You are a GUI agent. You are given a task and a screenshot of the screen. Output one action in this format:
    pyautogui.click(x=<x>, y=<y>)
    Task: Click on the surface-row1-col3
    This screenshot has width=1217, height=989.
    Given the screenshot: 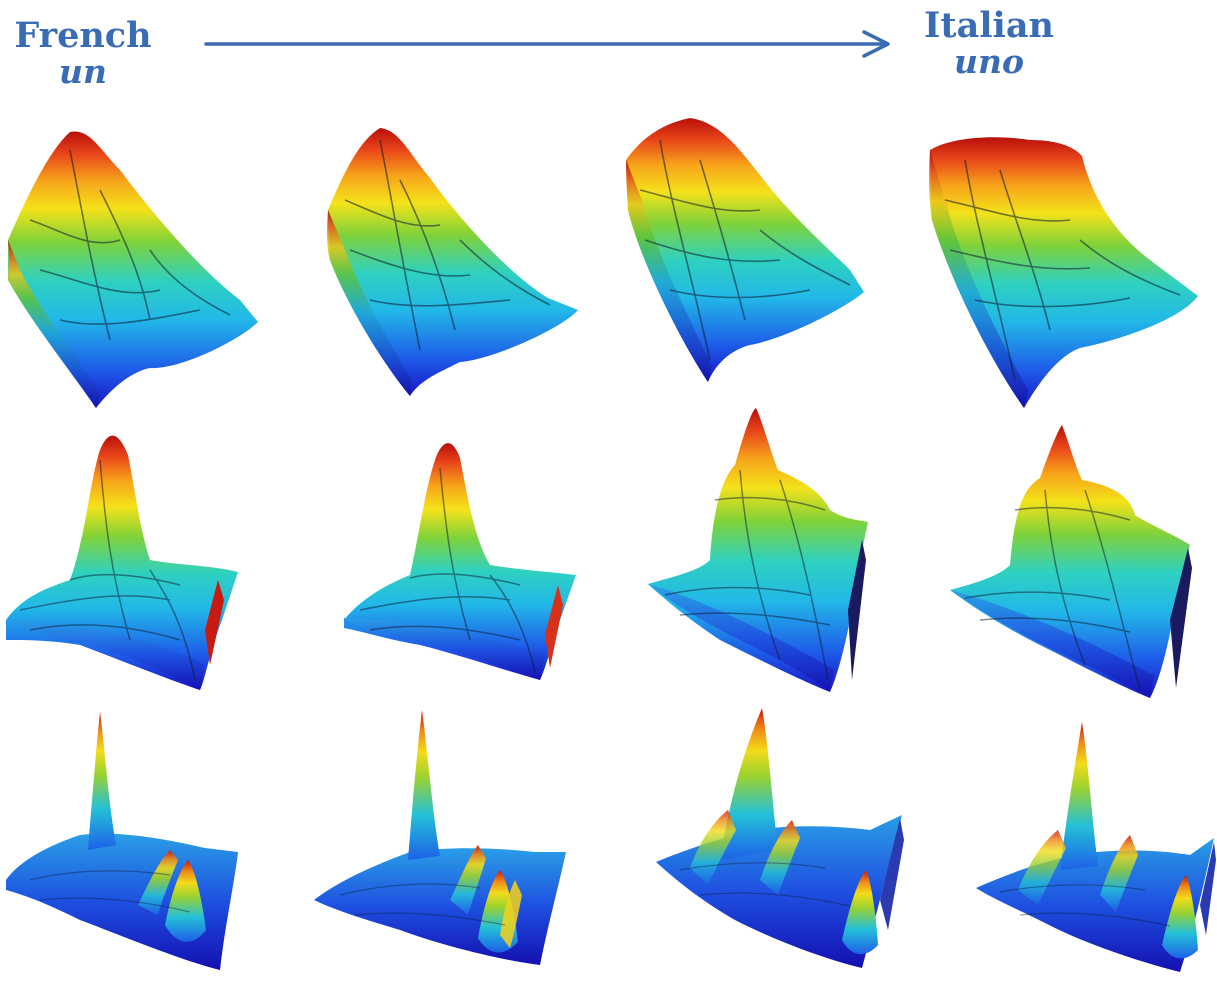 What is the action you would take?
    pyautogui.click(x=745, y=250)
    